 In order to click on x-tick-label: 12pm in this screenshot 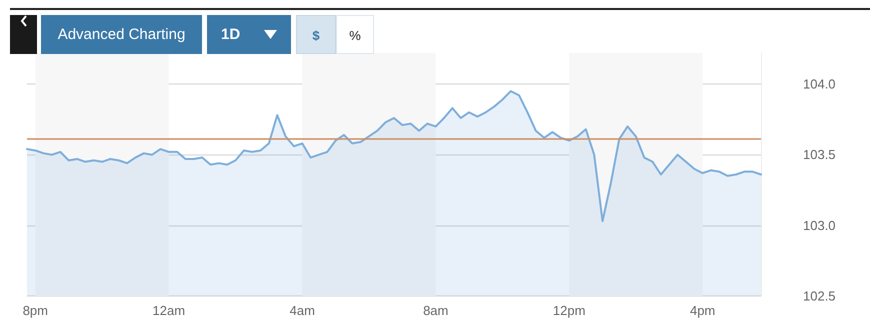, I will do `click(569, 310)`.